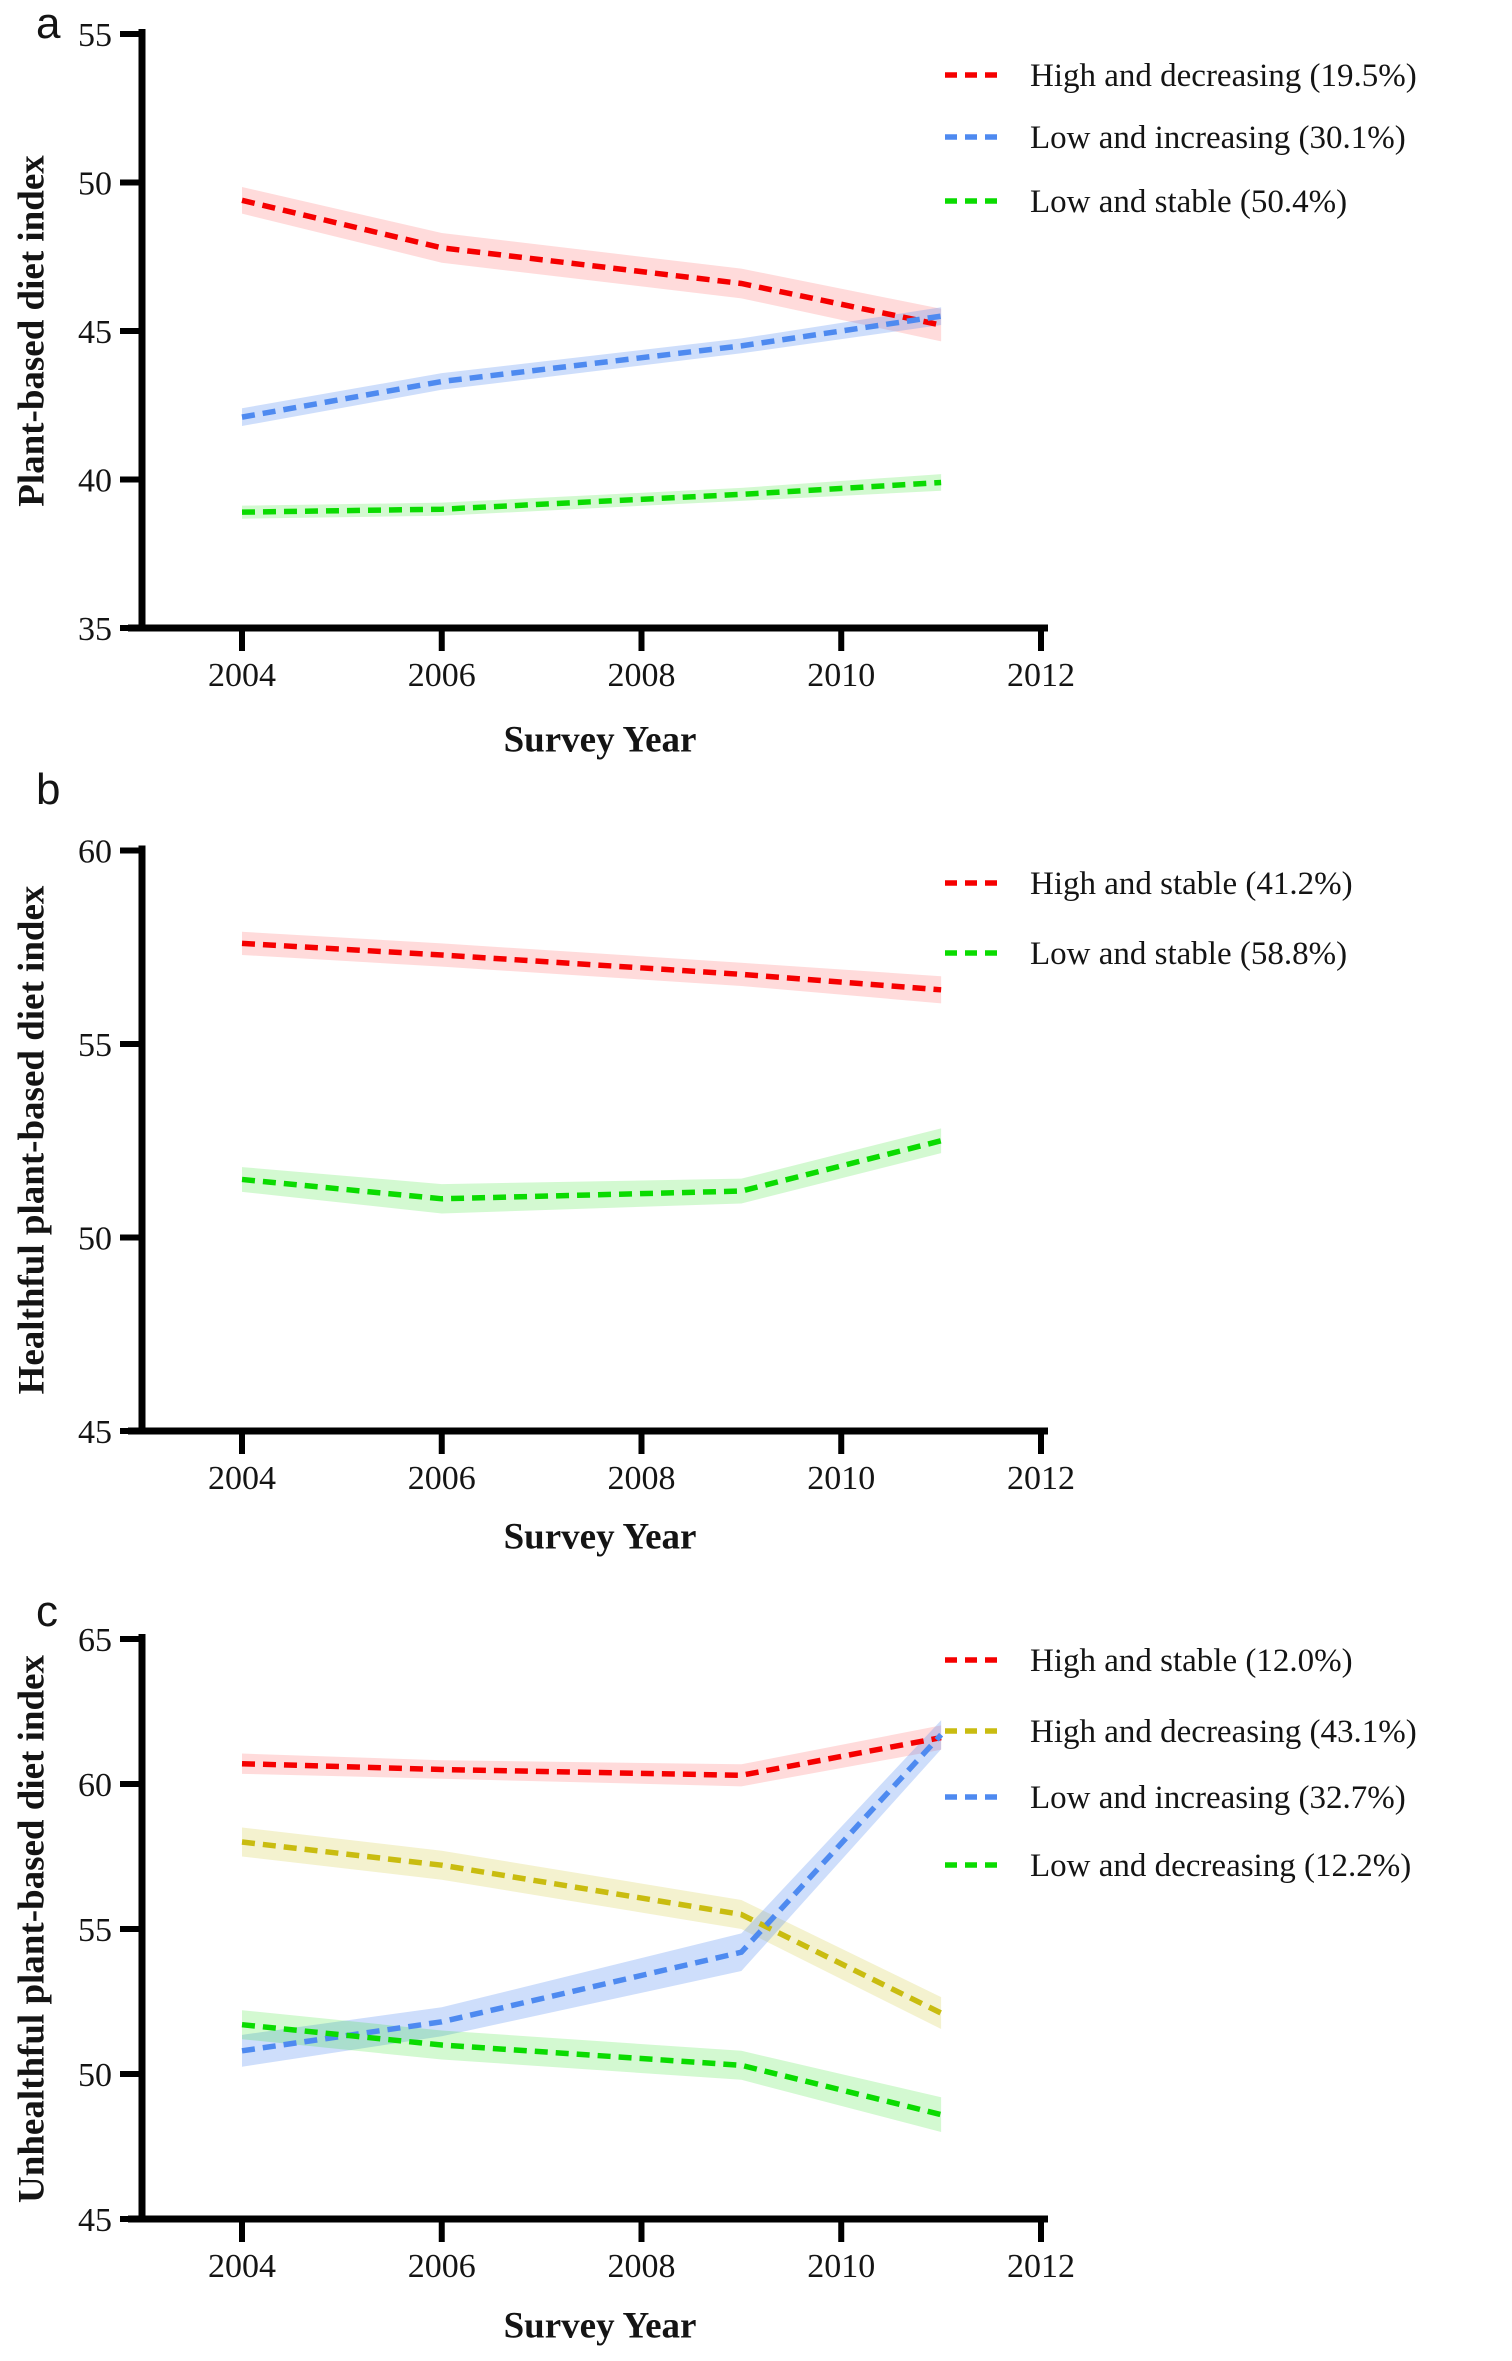 This screenshot has width=1512, height=2361. I want to click on panel-c-series-3-ci-band, so click(592, 2071).